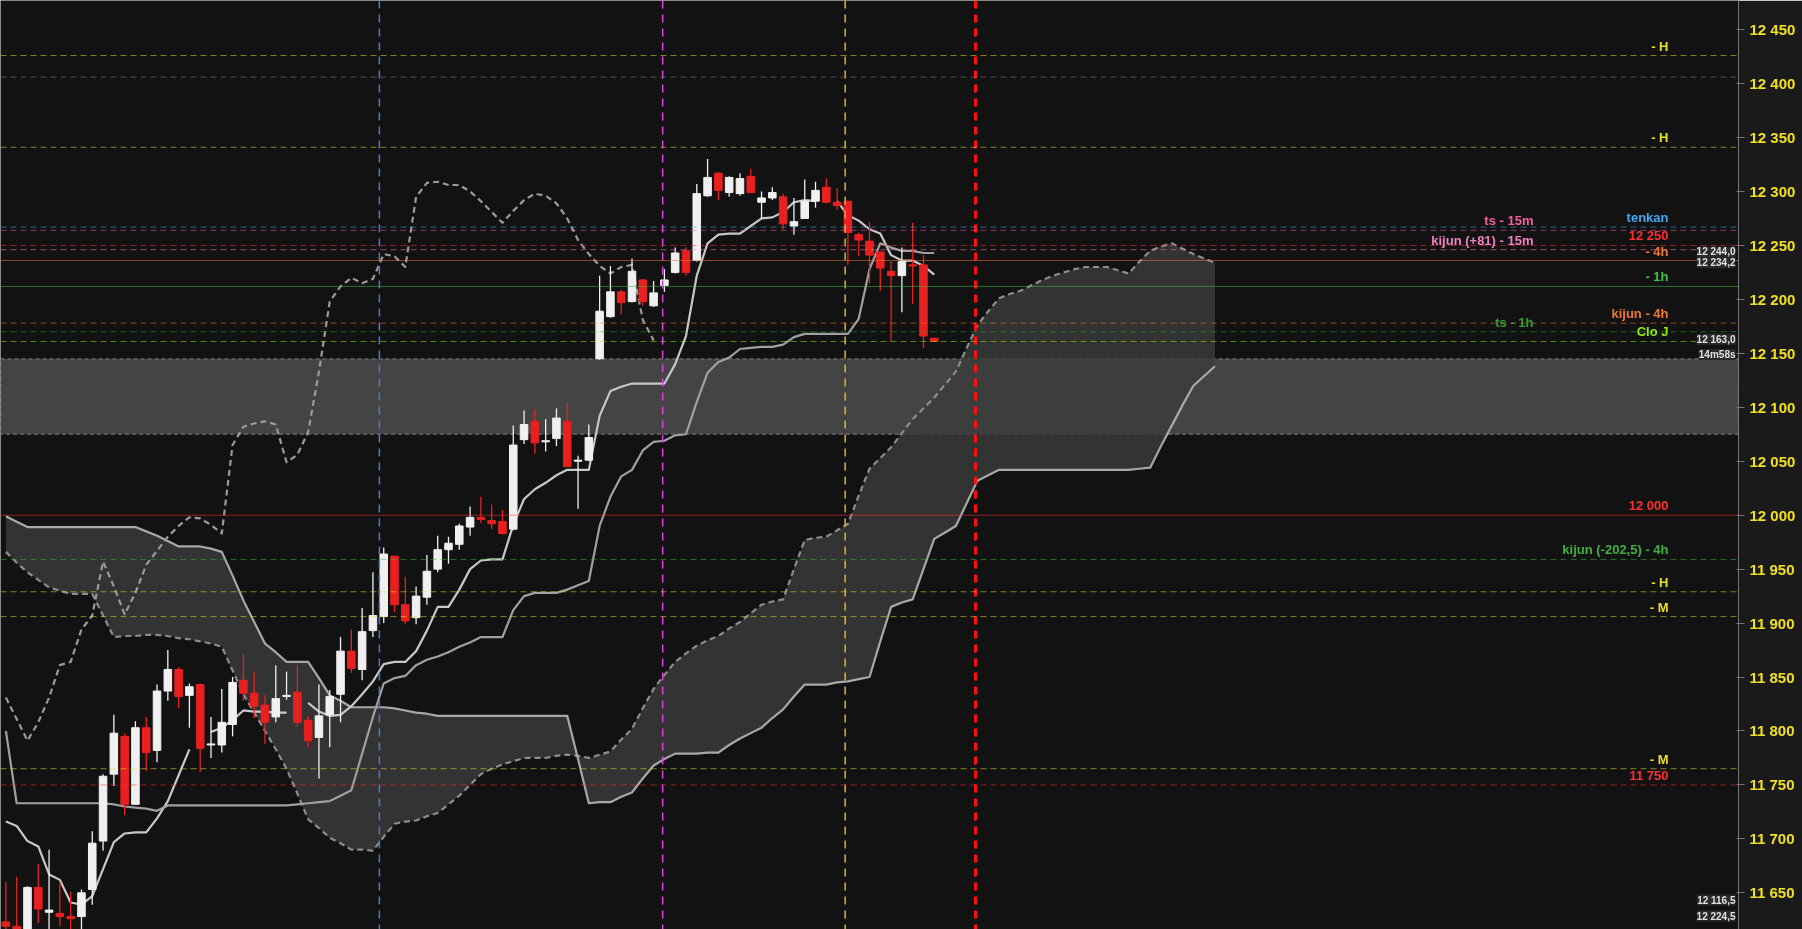 Image resolution: width=1802 pixels, height=929 pixels. What do you see at coordinates (1640, 314) in the screenshot?
I see `ref-line-label: kijun - 4h` at bounding box center [1640, 314].